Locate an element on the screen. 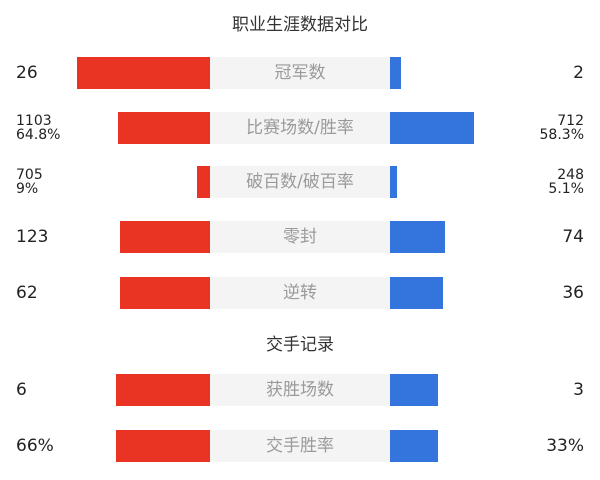  right-value-line: 3 is located at coordinates (578, 390).